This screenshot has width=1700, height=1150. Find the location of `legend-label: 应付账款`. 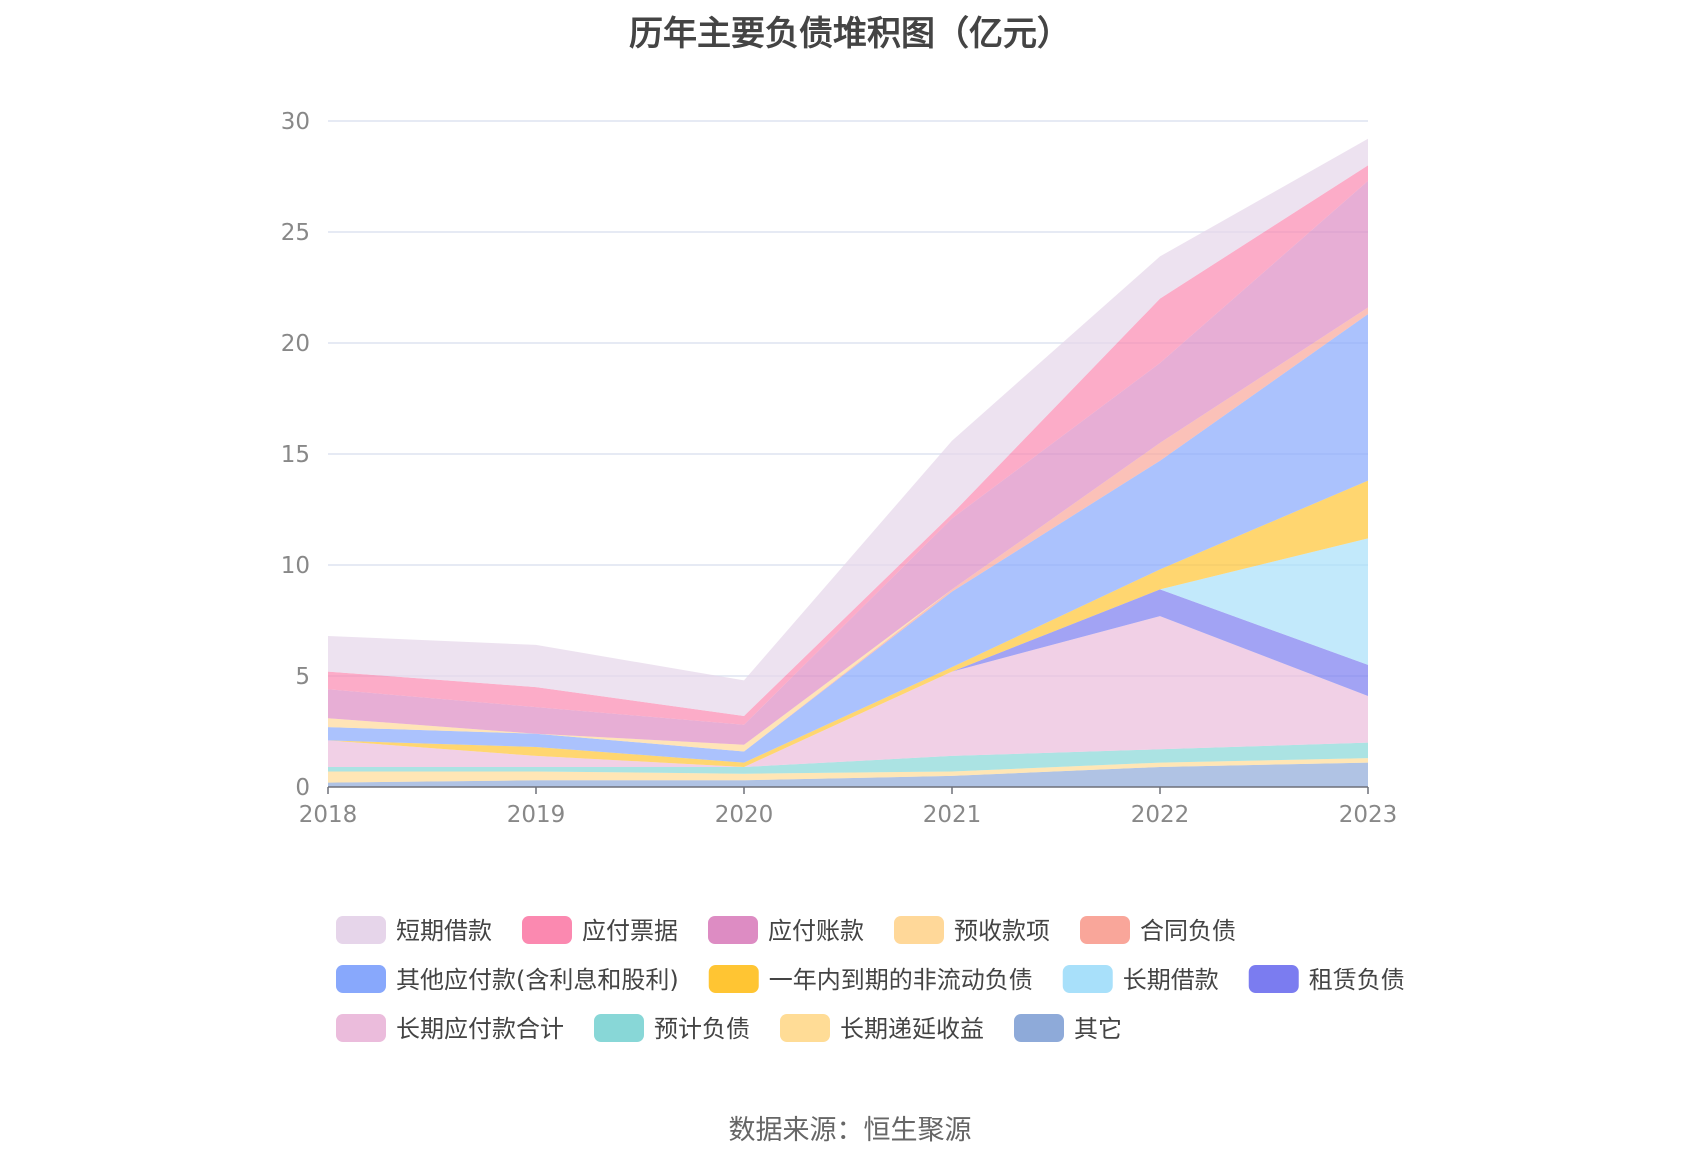

legend-label: 应付账款 is located at coordinates (816, 931).